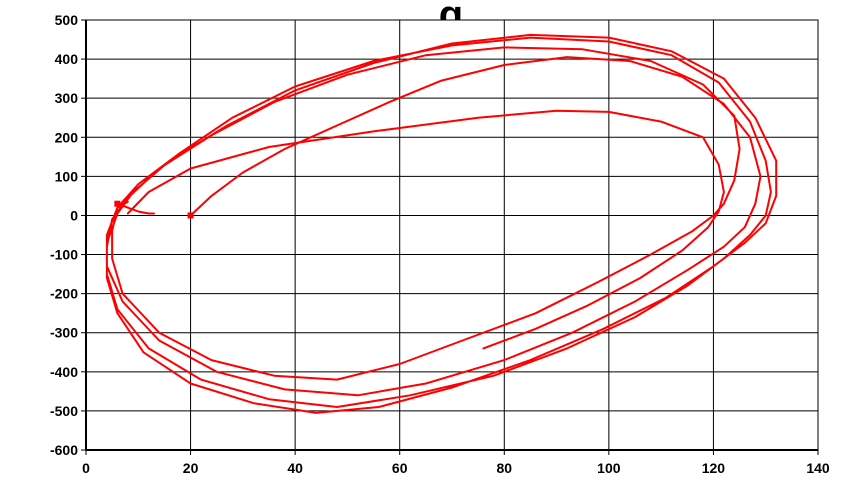 The height and width of the screenshot is (488, 842). What do you see at coordinates (64, 255) in the screenshot?
I see `y-tick-label: -100` at bounding box center [64, 255].